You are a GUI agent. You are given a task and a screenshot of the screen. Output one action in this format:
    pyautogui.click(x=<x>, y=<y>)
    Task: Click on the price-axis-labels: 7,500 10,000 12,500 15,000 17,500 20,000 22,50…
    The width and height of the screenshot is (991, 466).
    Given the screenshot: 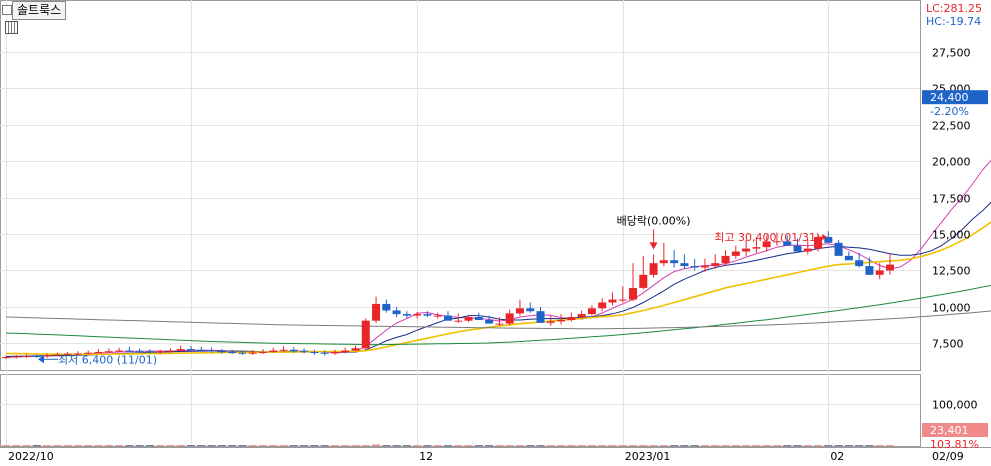 What is the action you would take?
    pyautogui.click(x=955, y=229)
    